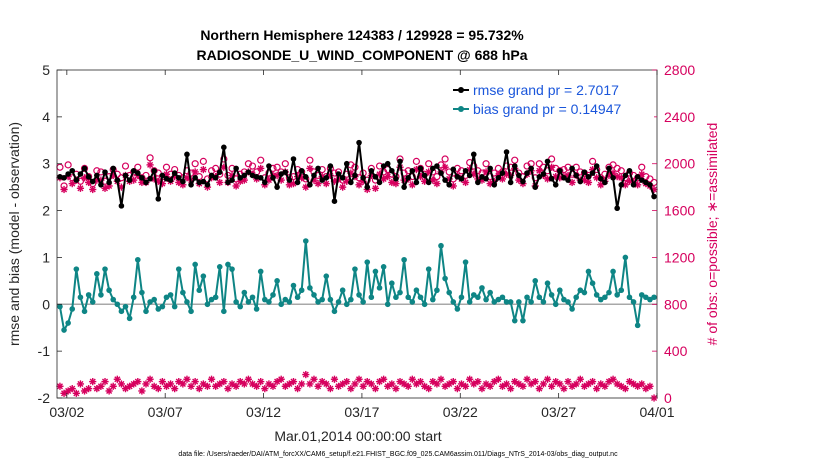  What do you see at coordinates (673, 234) in the screenshot?
I see `y-axis-right: 0 400 800 1200 1600 2000 2400 2800` at bounding box center [673, 234].